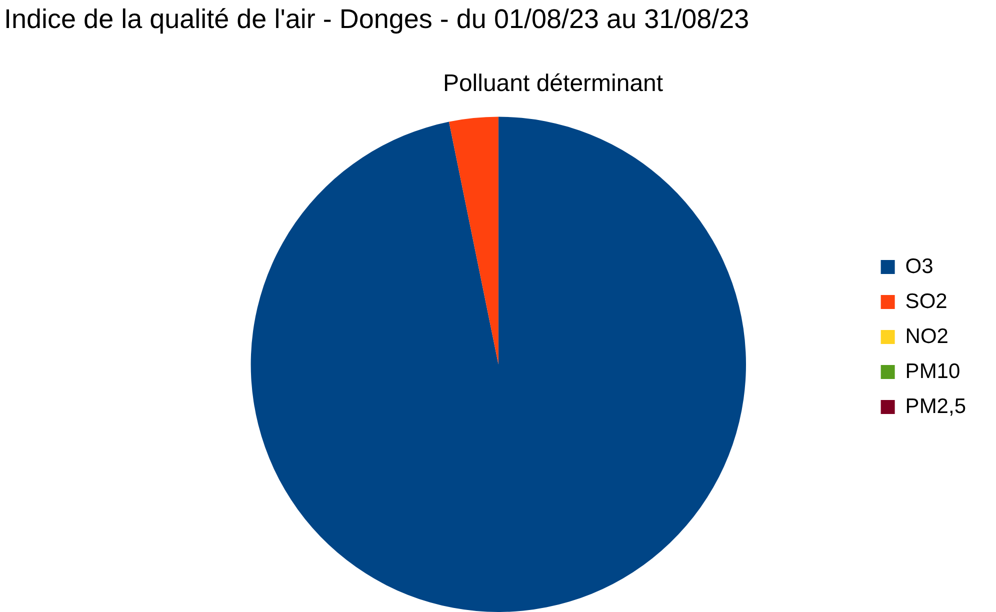 Image resolution: width=996 pixels, height=612 pixels. I want to click on legend-label: PM2,5, so click(935, 406).